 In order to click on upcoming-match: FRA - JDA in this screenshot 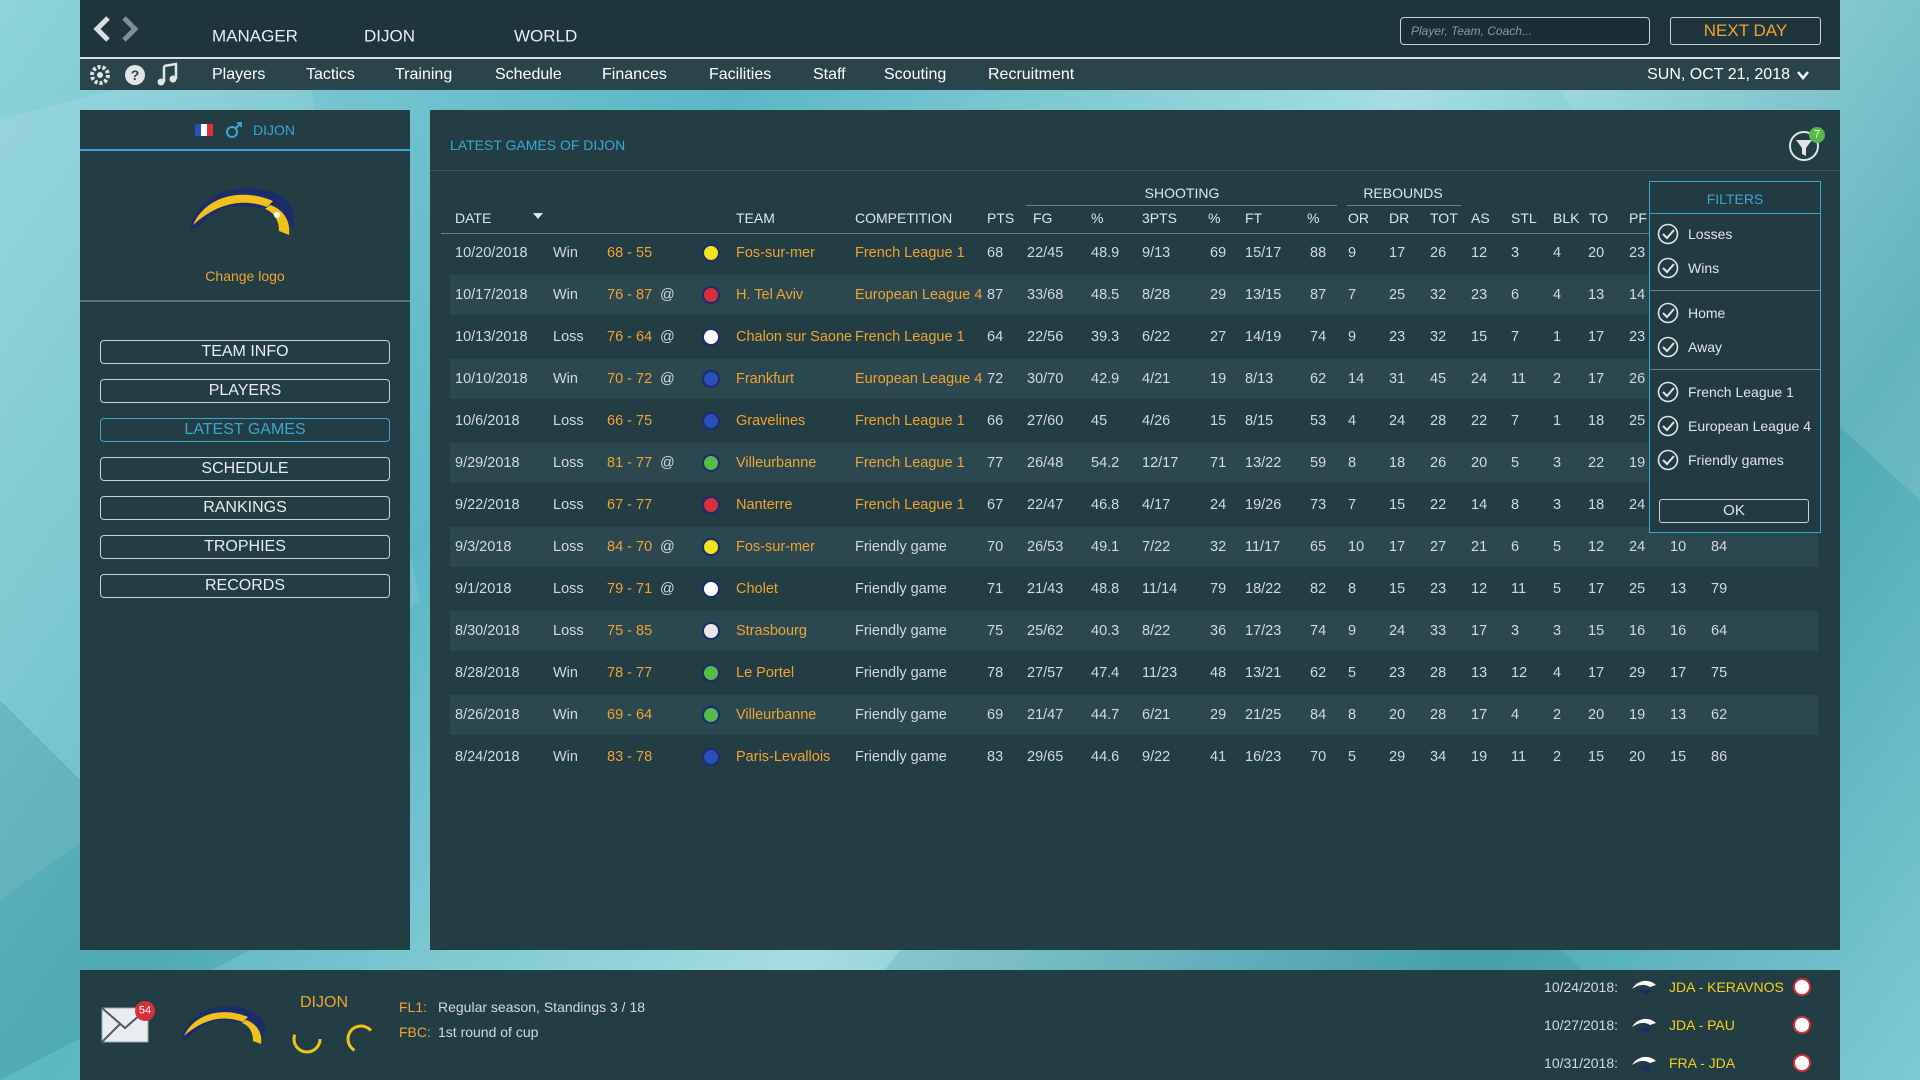, I will do `click(1702, 1063)`.